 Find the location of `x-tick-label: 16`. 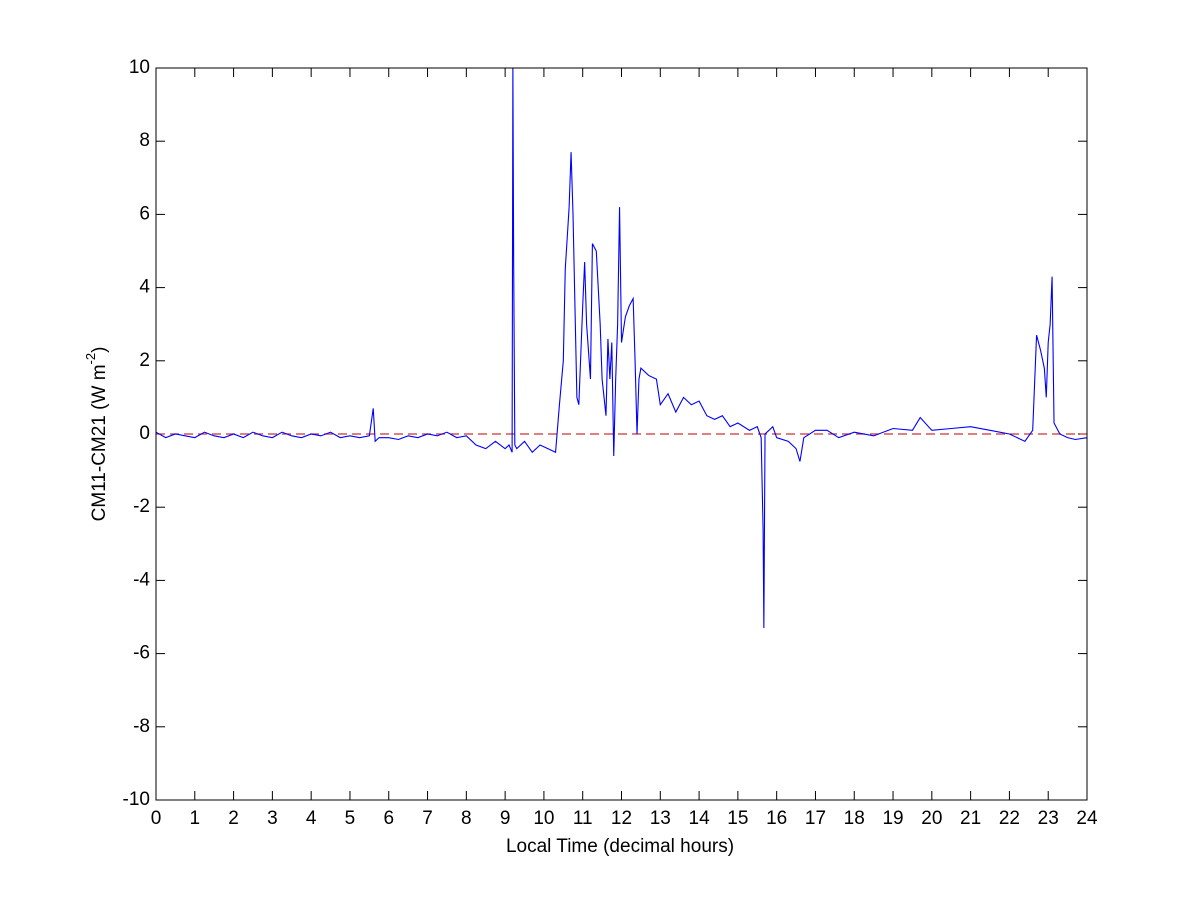

x-tick-label: 16 is located at coordinates (776, 818).